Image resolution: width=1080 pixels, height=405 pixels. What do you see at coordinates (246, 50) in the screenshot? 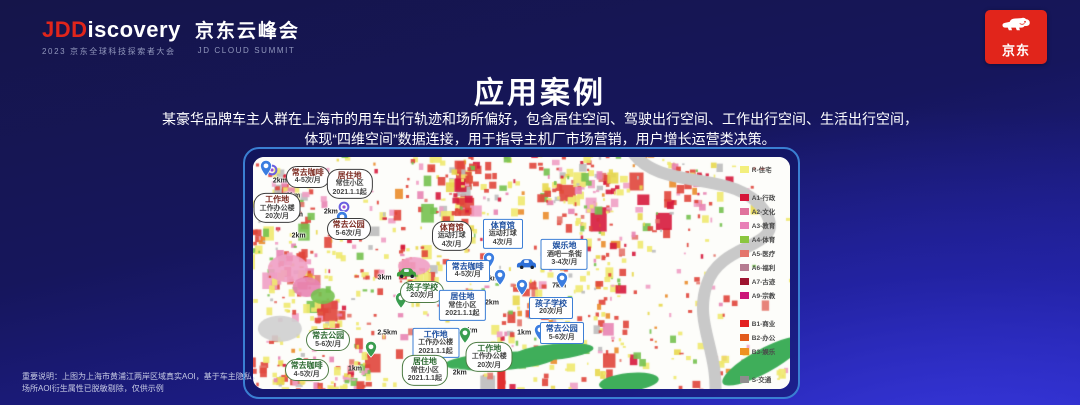
I see `summit-title-en: JD CLOUD SUMMIT` at bounding box center [246, 50].